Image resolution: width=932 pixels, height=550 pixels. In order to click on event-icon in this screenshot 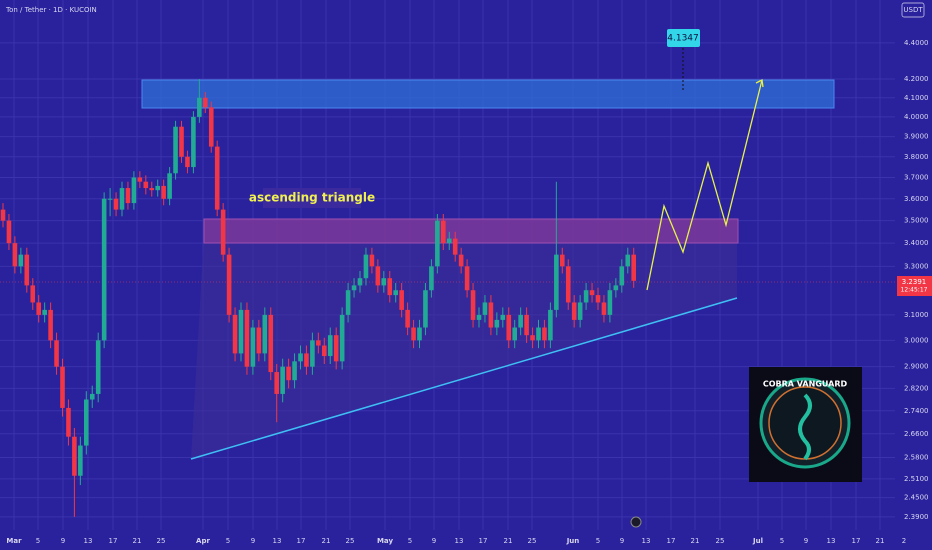, I will do `click(636, 522)`.